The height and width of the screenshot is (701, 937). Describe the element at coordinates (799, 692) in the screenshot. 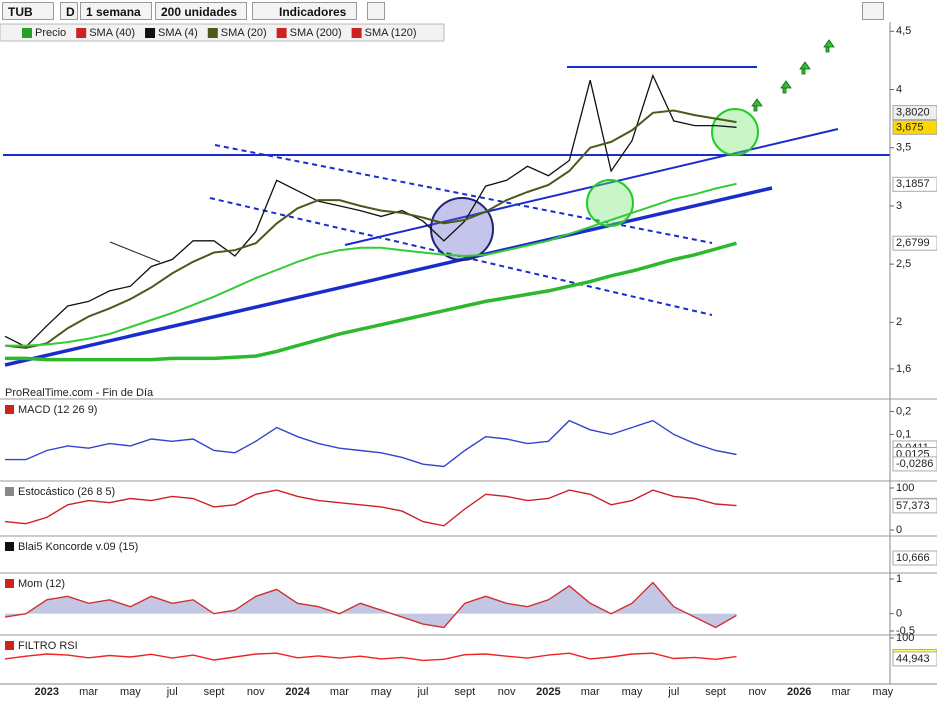

I see `x-tick-label: 2026` at that location.